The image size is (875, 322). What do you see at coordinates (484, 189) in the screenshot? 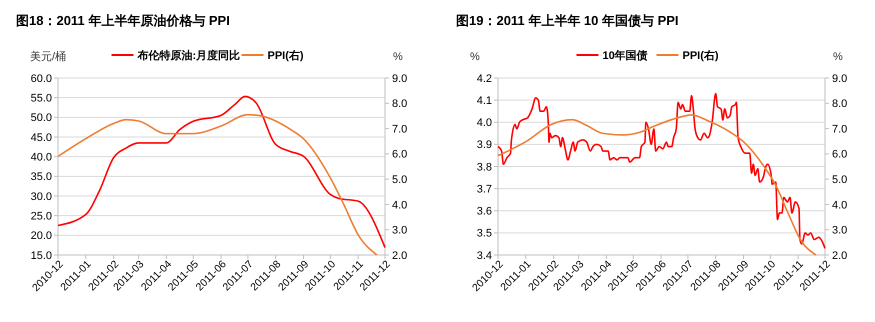
I see `y-tick-label: 3.7` at bounding box center [484, 189].